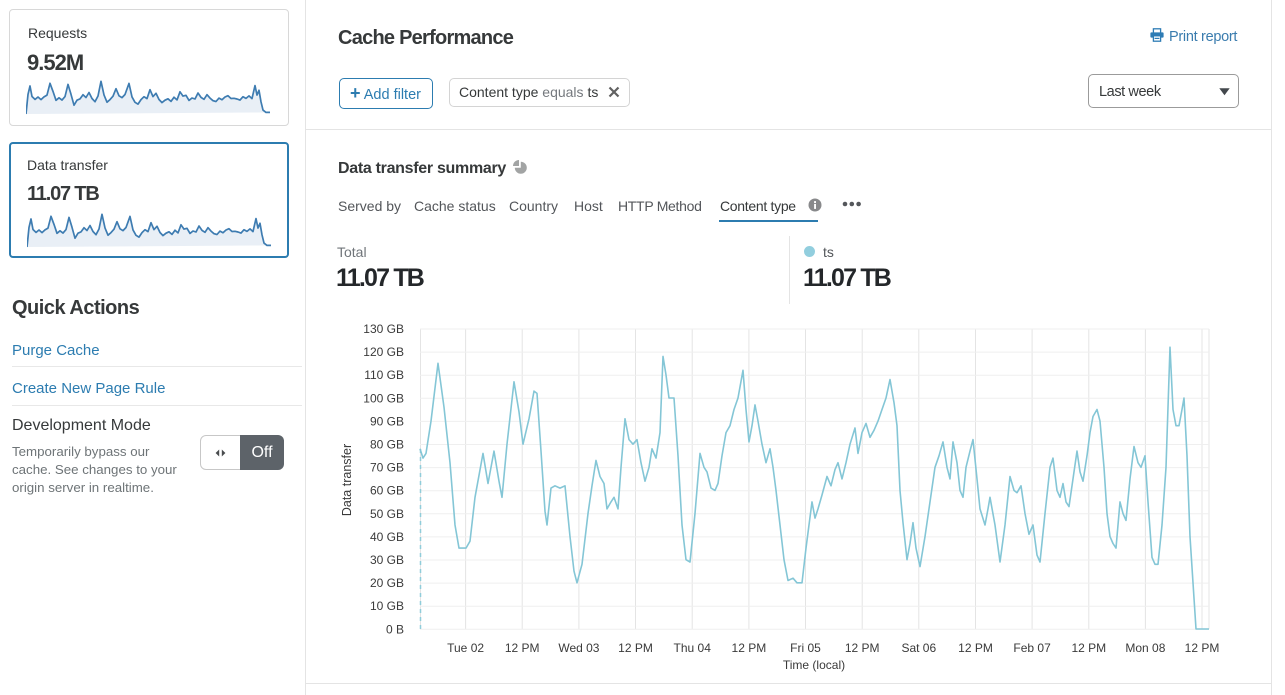 Image resolution: width=1285 pixels, height=695 pixels. I want to click on svg-text: Fri 05, so click(805, 648).